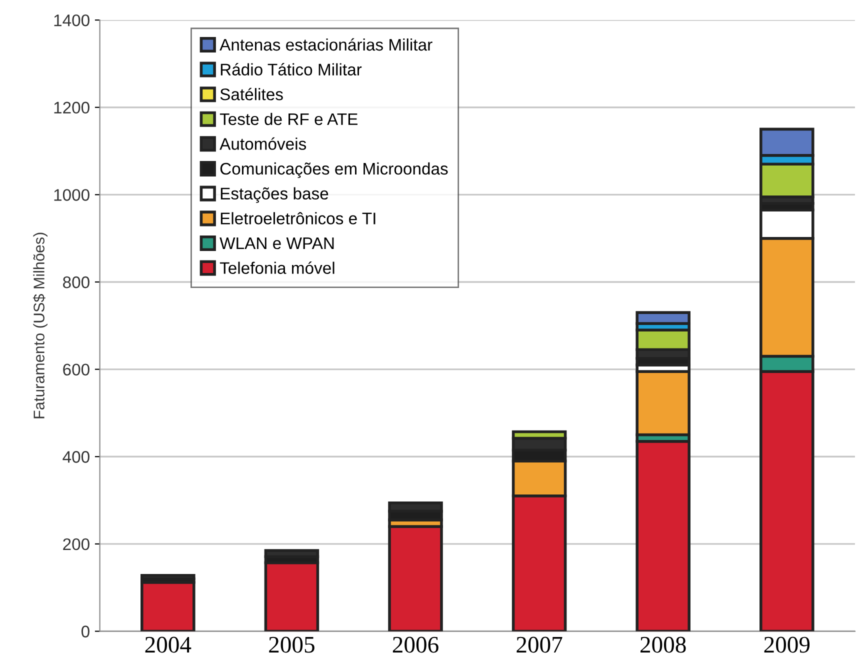  I want to click on y-tick-label: 600, so click(76, 370).